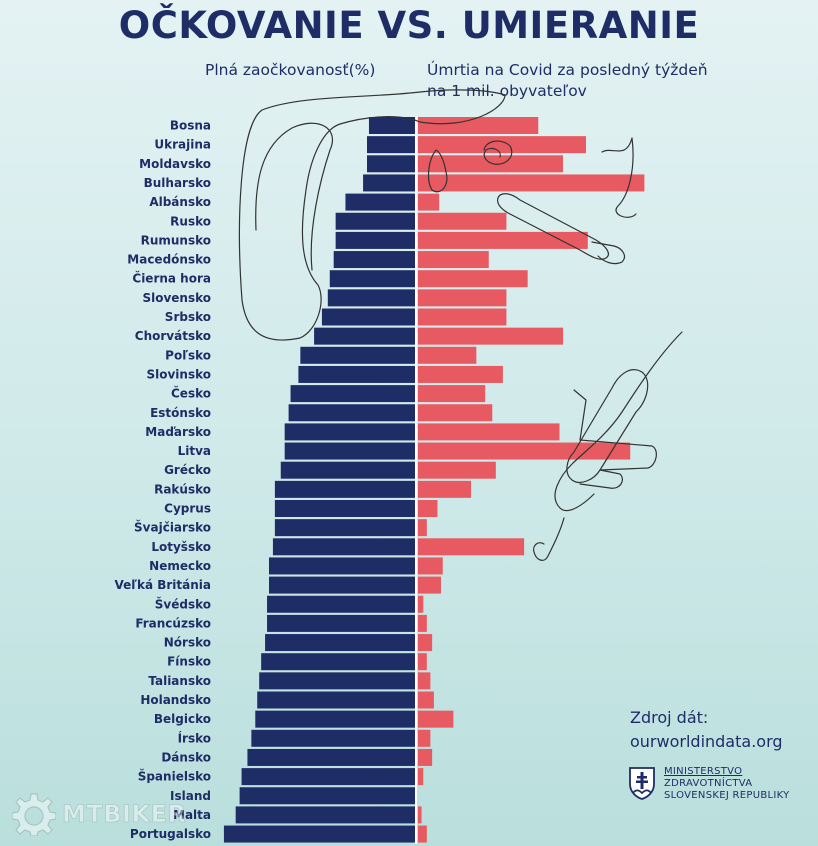  Describe the element at coordinates (188, 355) in the screenshot. I see `country-label-polsko: Poľsko` at that location.